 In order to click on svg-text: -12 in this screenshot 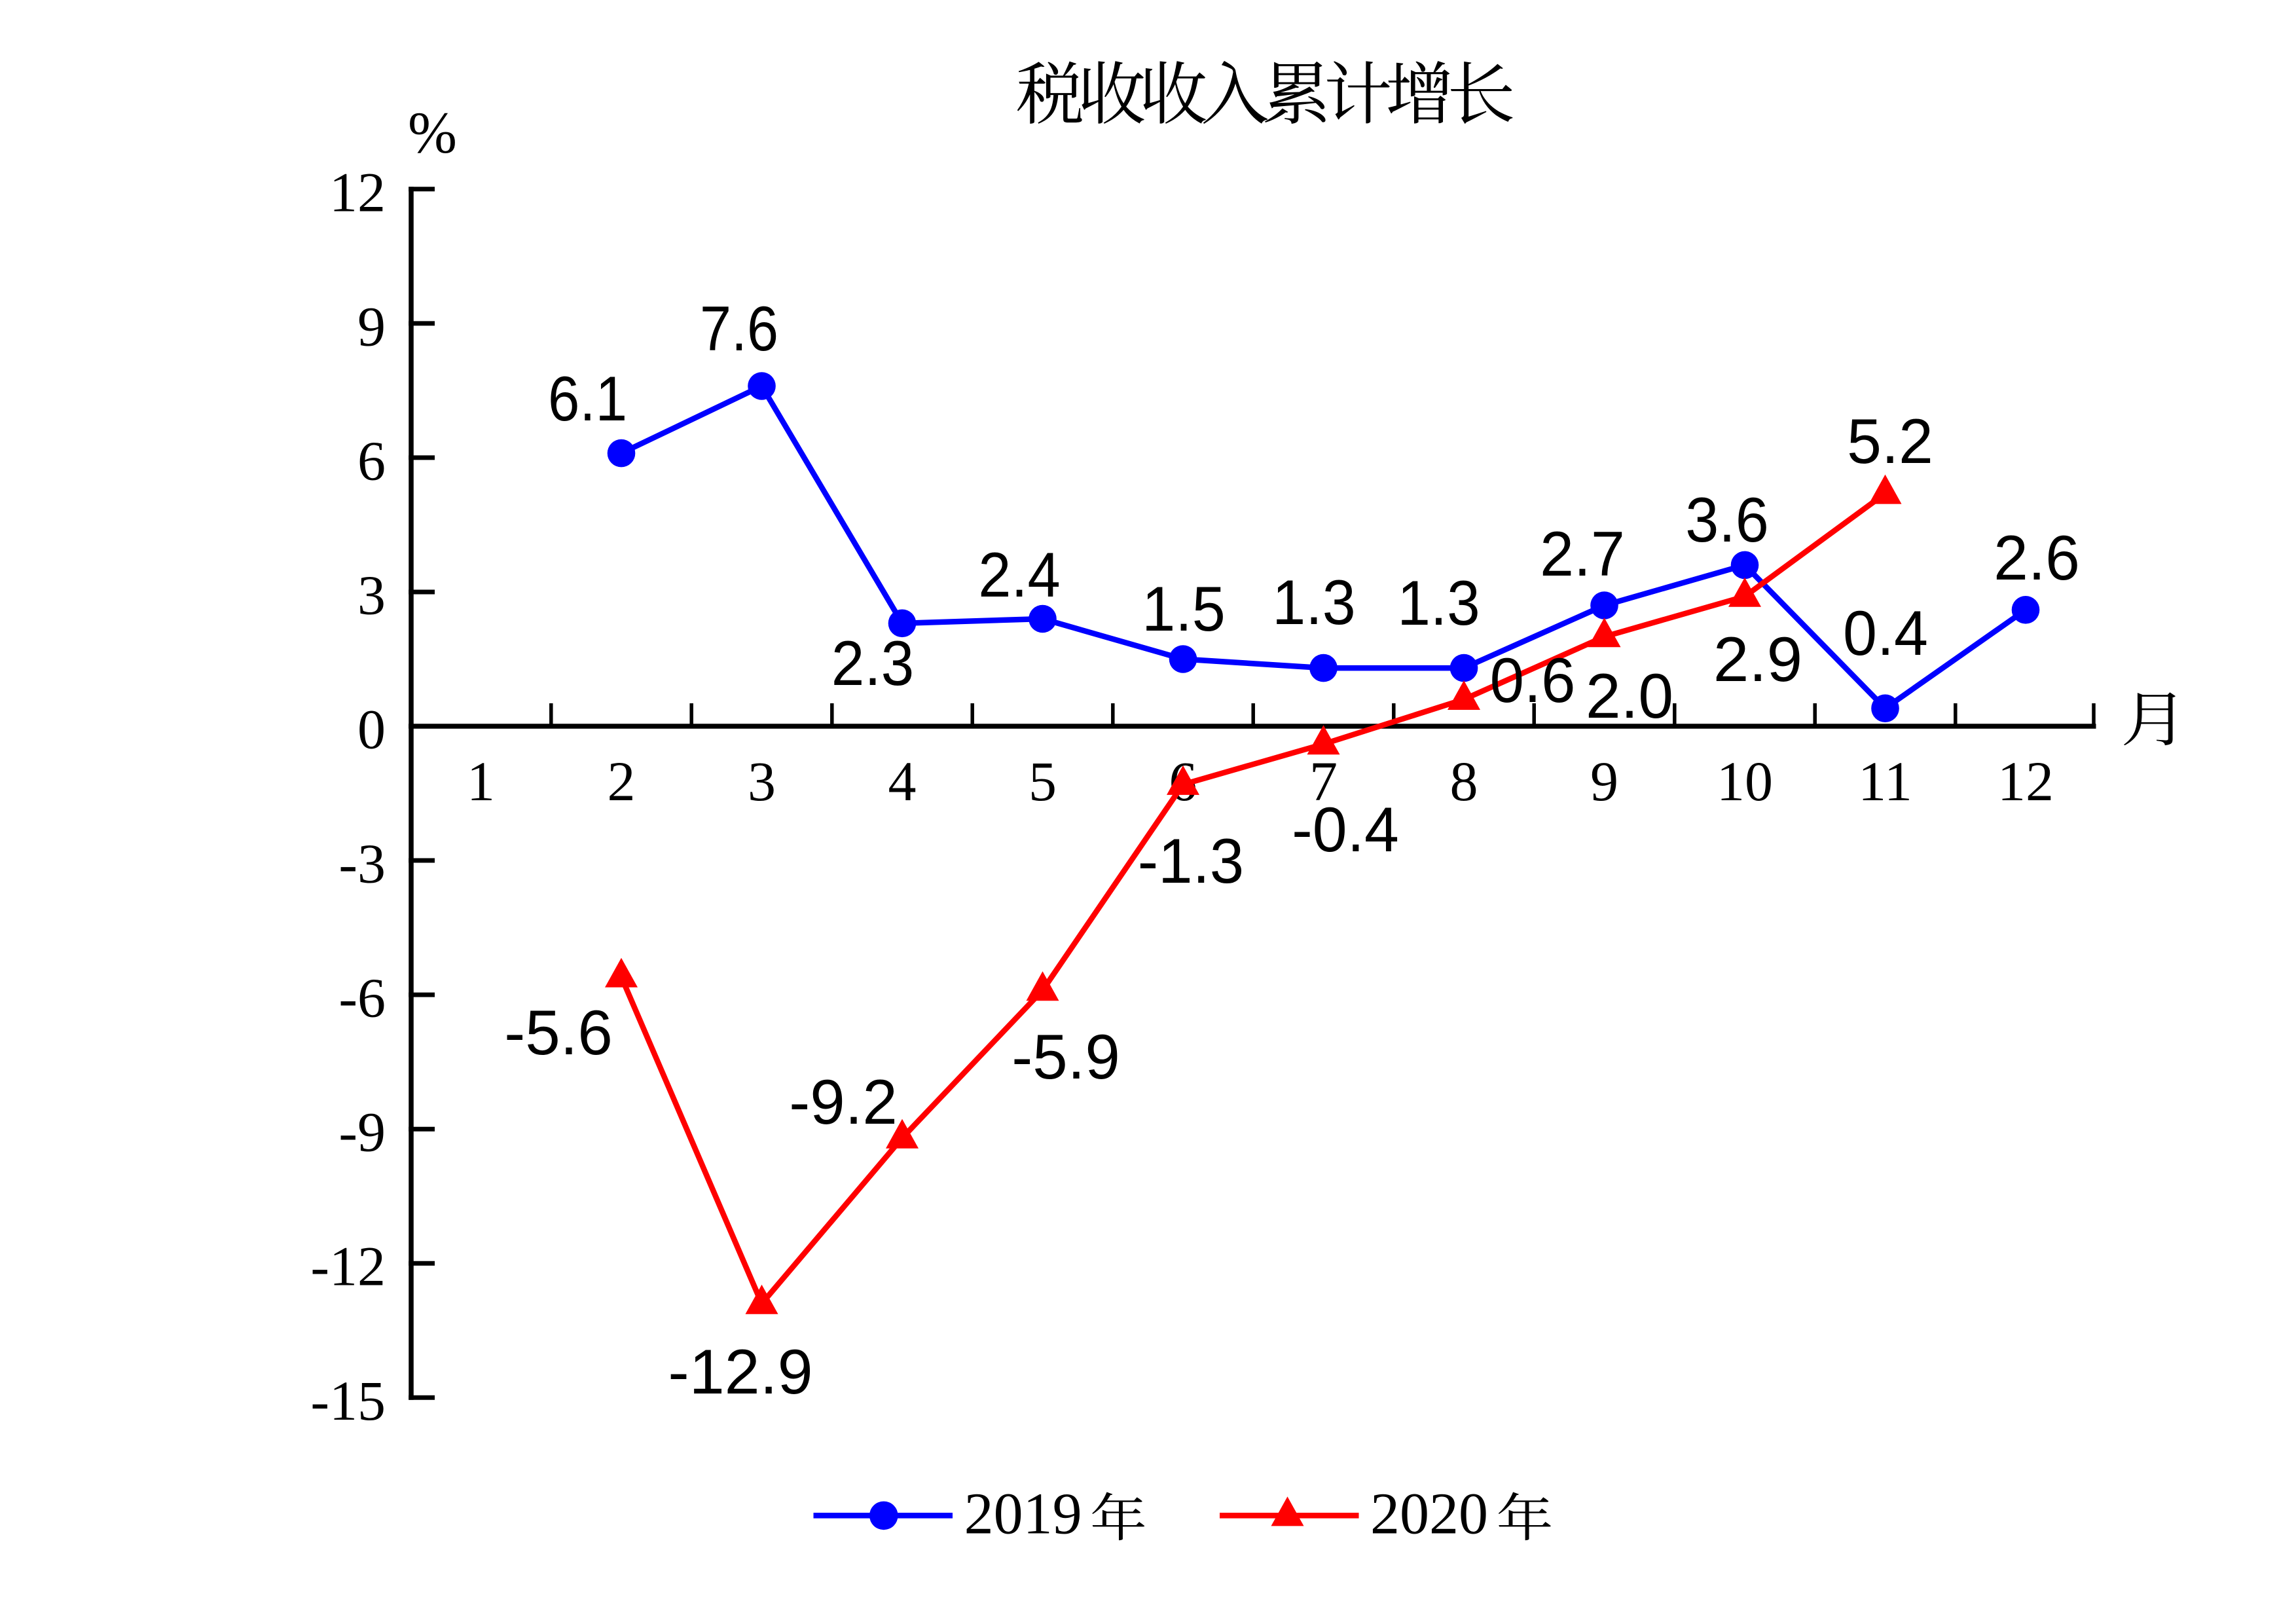, I will do `click(348, 1266)`.